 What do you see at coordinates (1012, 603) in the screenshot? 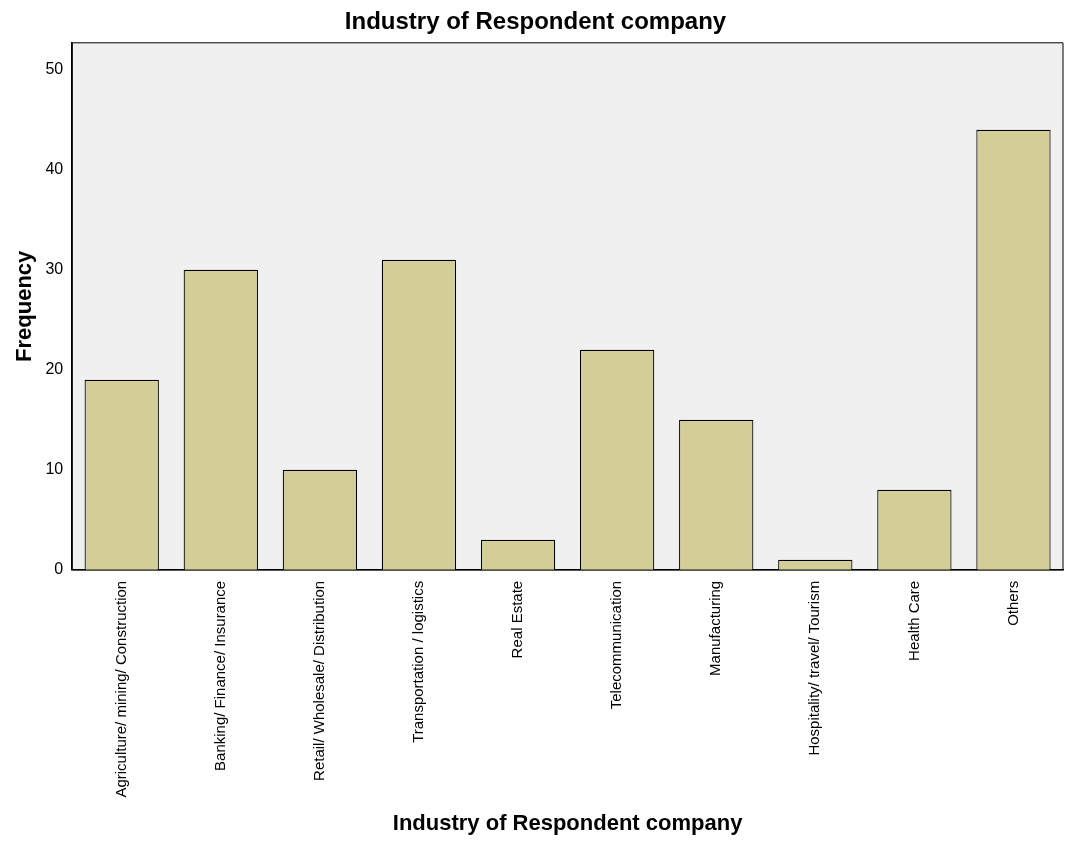
I see `x-tick-label: Others` at bounding box center [1012, 603].